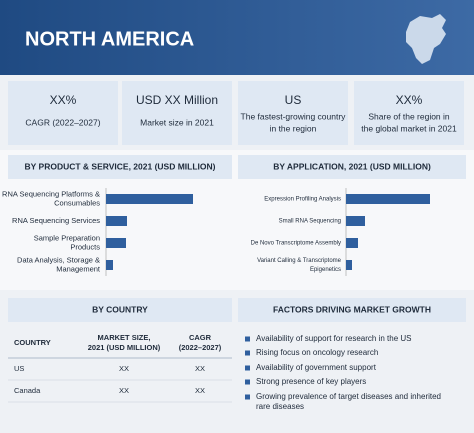  I want to click on stat-label: The fastest-growing country, so click(294, 116).